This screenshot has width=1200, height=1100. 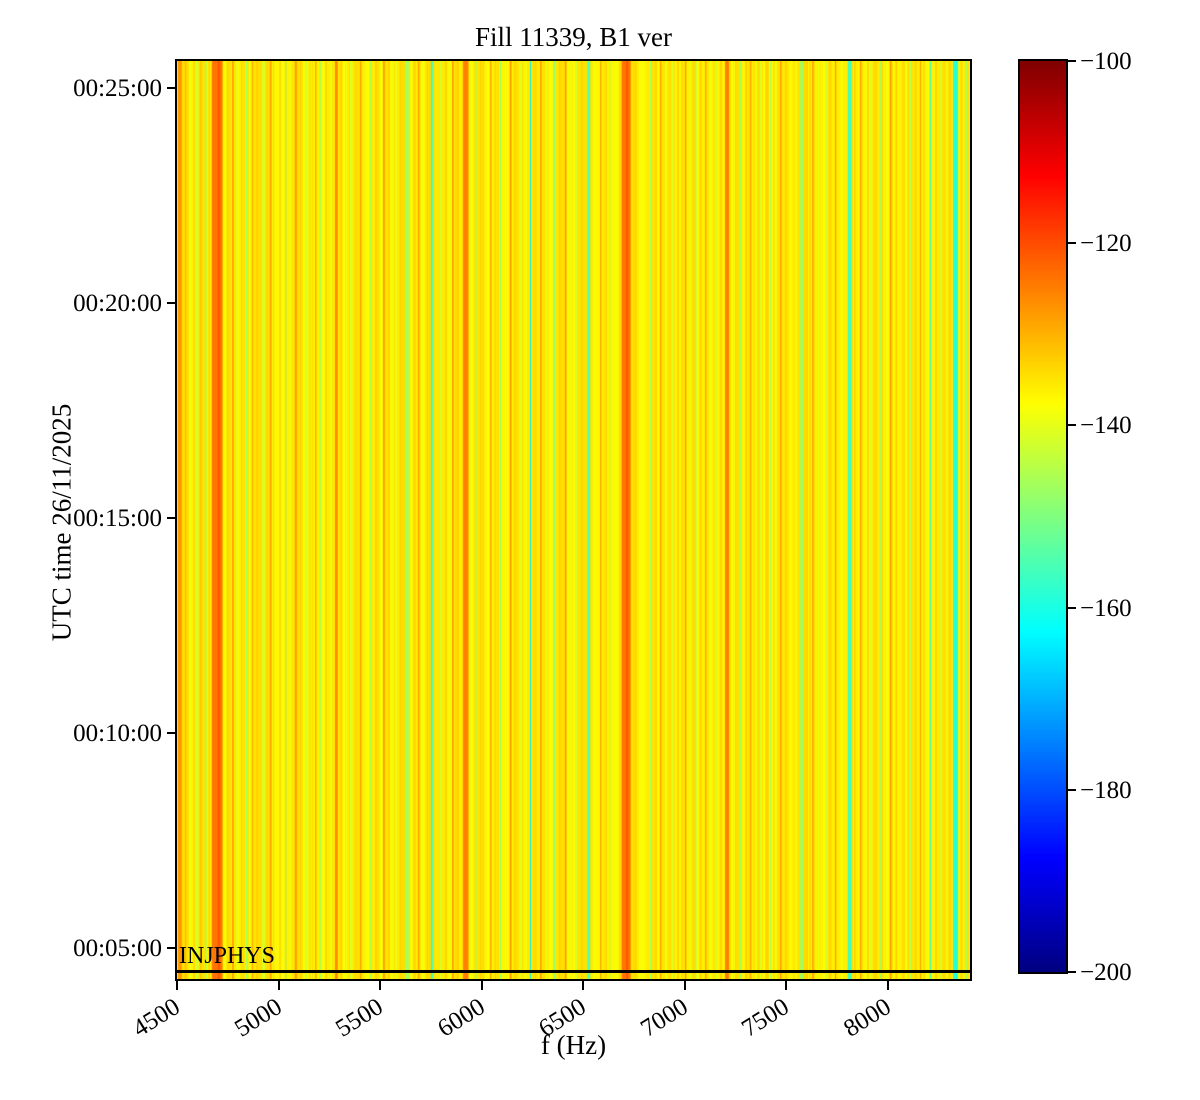 I want to click on x-axis-label: f (Hz), so click(x=573, y=1045).